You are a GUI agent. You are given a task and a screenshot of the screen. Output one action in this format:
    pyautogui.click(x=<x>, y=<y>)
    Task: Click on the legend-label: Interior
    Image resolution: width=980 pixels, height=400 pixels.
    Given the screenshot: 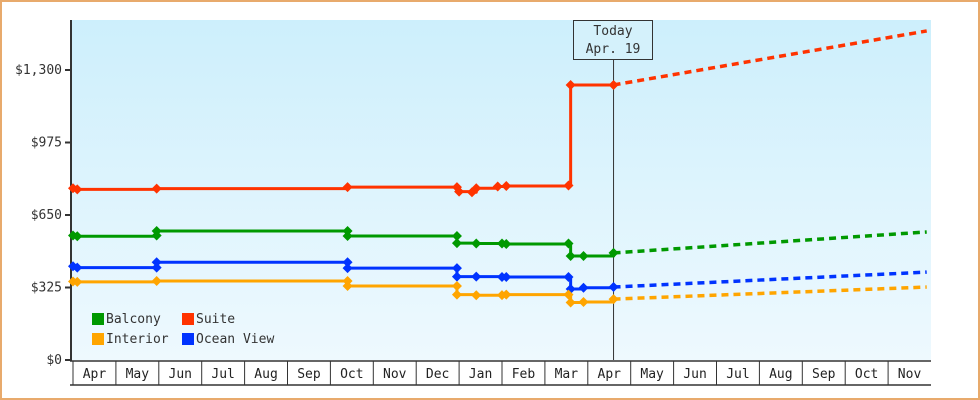 What is the action you would take?
    pyautogui.click(x=137, y=339)
    